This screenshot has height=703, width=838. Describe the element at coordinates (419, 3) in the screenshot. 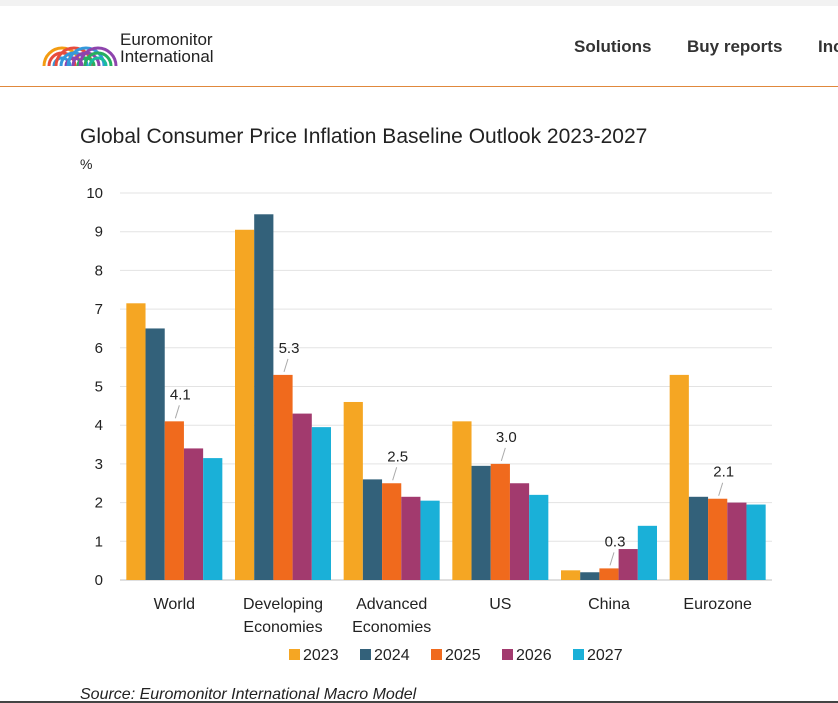

I see `top-strip` at that location.